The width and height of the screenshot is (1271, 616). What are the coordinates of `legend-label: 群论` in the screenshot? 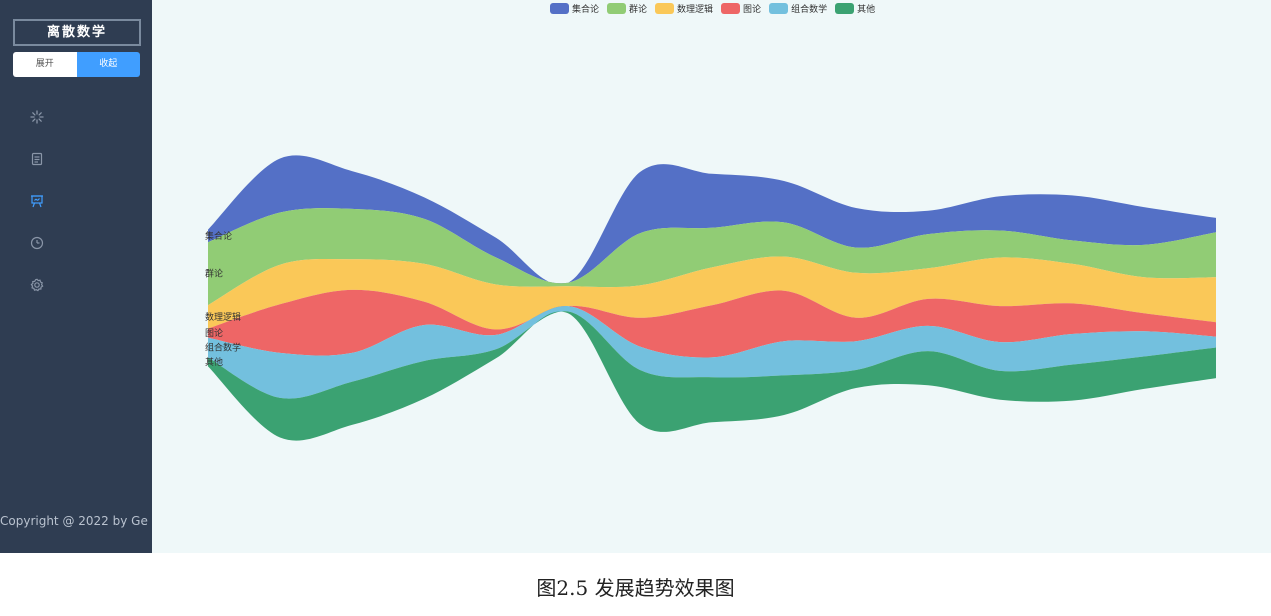 It's located at (638, 9).